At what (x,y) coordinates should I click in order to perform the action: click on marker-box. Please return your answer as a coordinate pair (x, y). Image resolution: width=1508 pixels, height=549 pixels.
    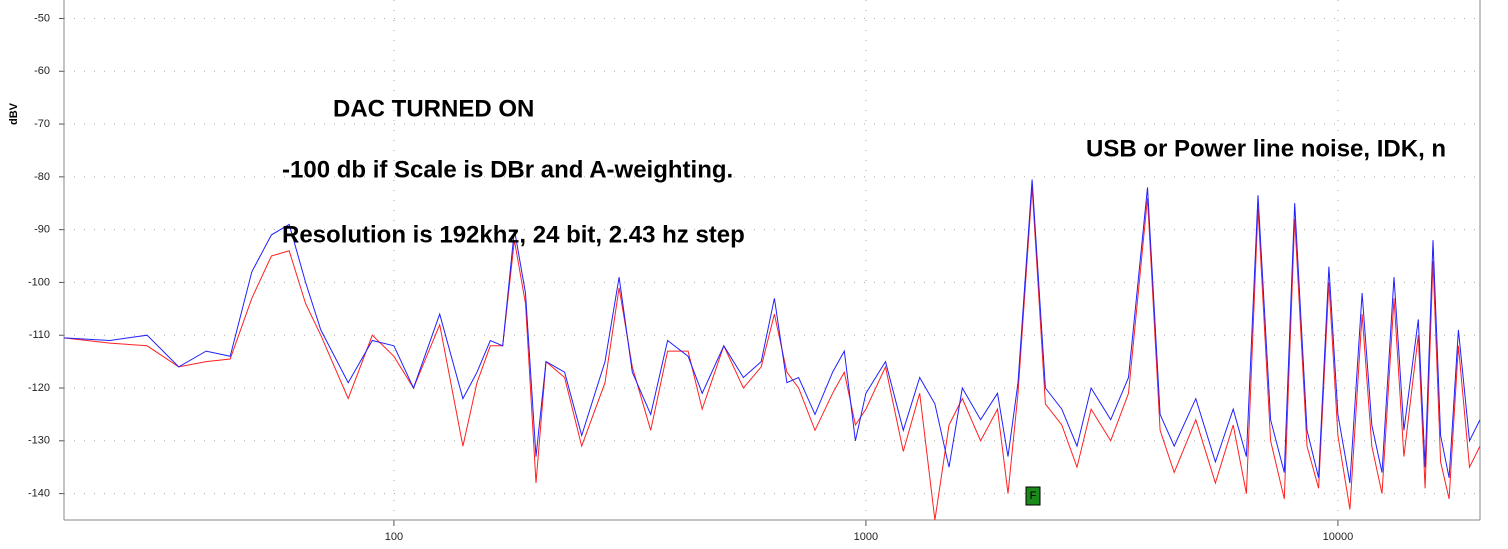
    Looking at the image, I should click on (1033, 496).